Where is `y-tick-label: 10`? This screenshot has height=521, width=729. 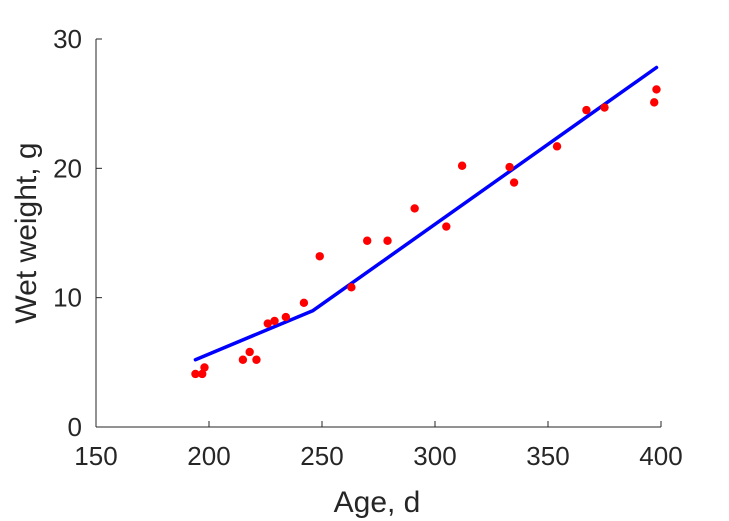
y-tick-label: 10 is located at coordinates (67, 298).